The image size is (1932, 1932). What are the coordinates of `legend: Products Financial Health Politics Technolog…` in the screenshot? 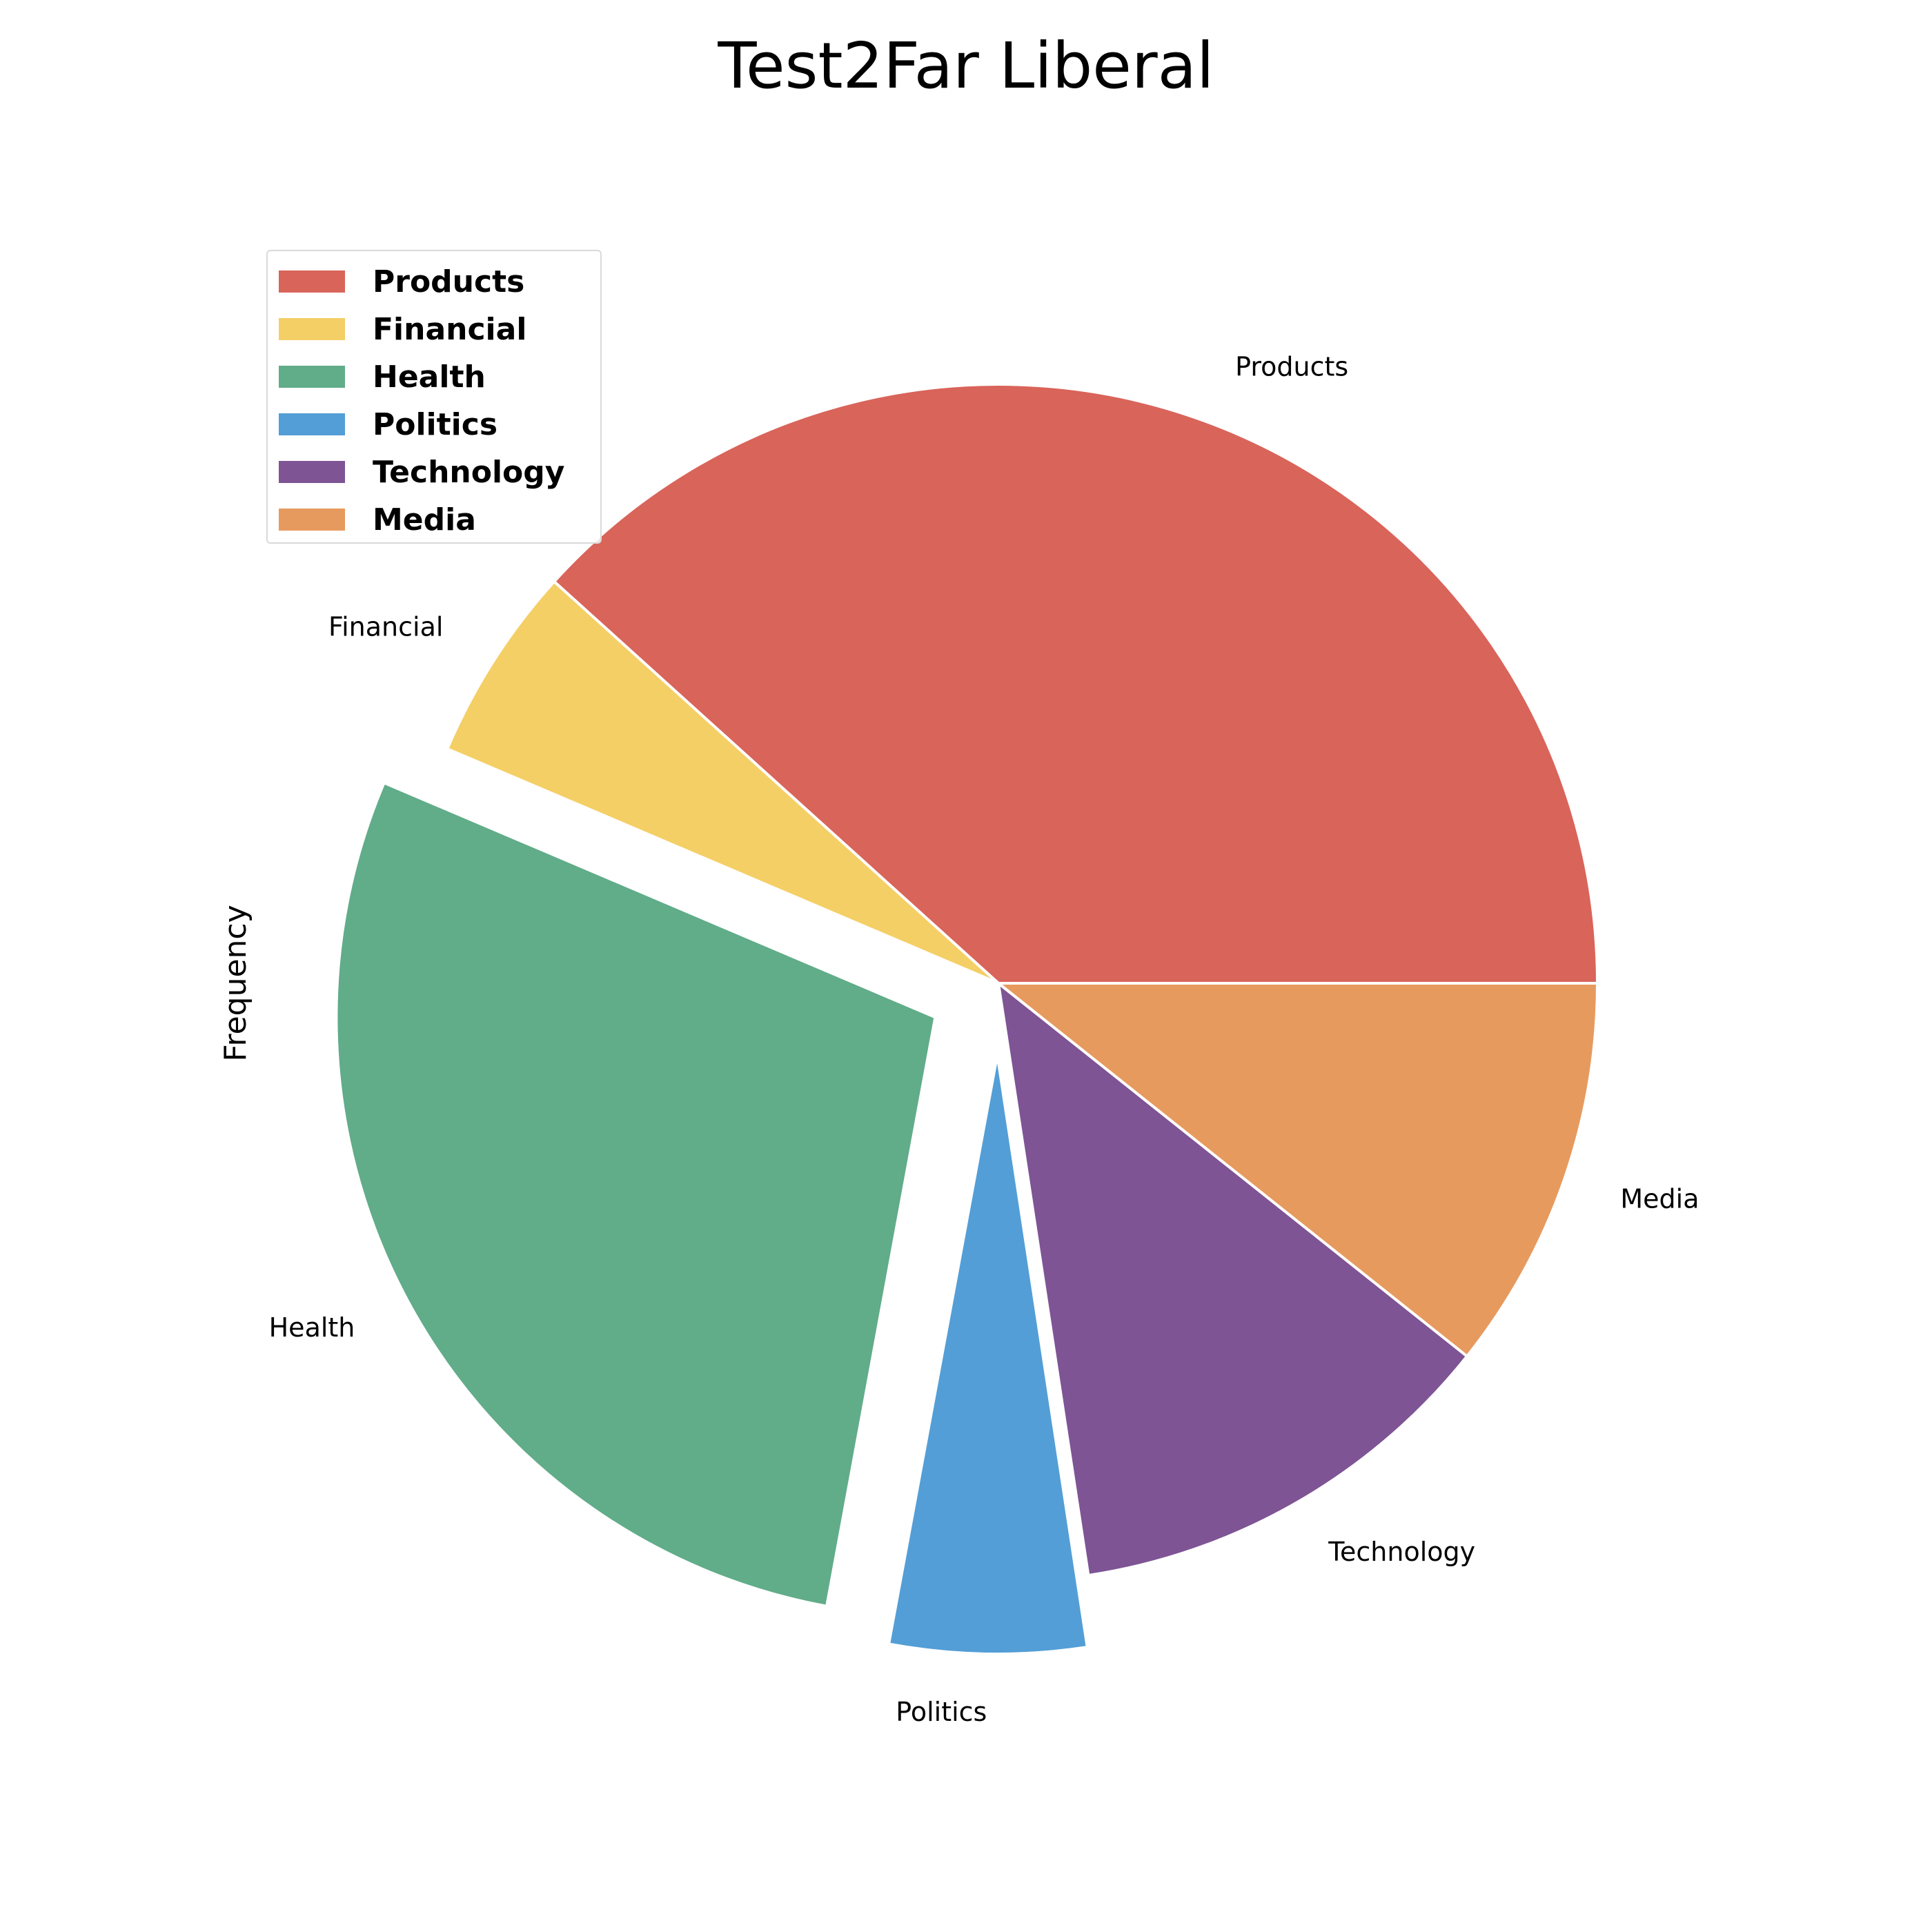 It's located at (434, 397).